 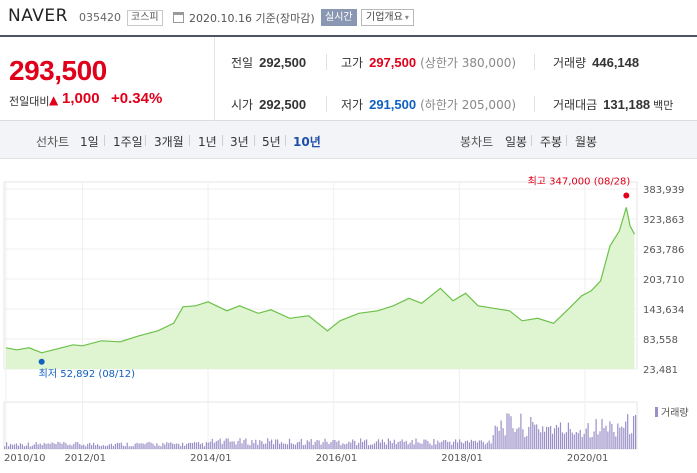 I want to click on open-value: 292,500, so click(x=283, y=104).